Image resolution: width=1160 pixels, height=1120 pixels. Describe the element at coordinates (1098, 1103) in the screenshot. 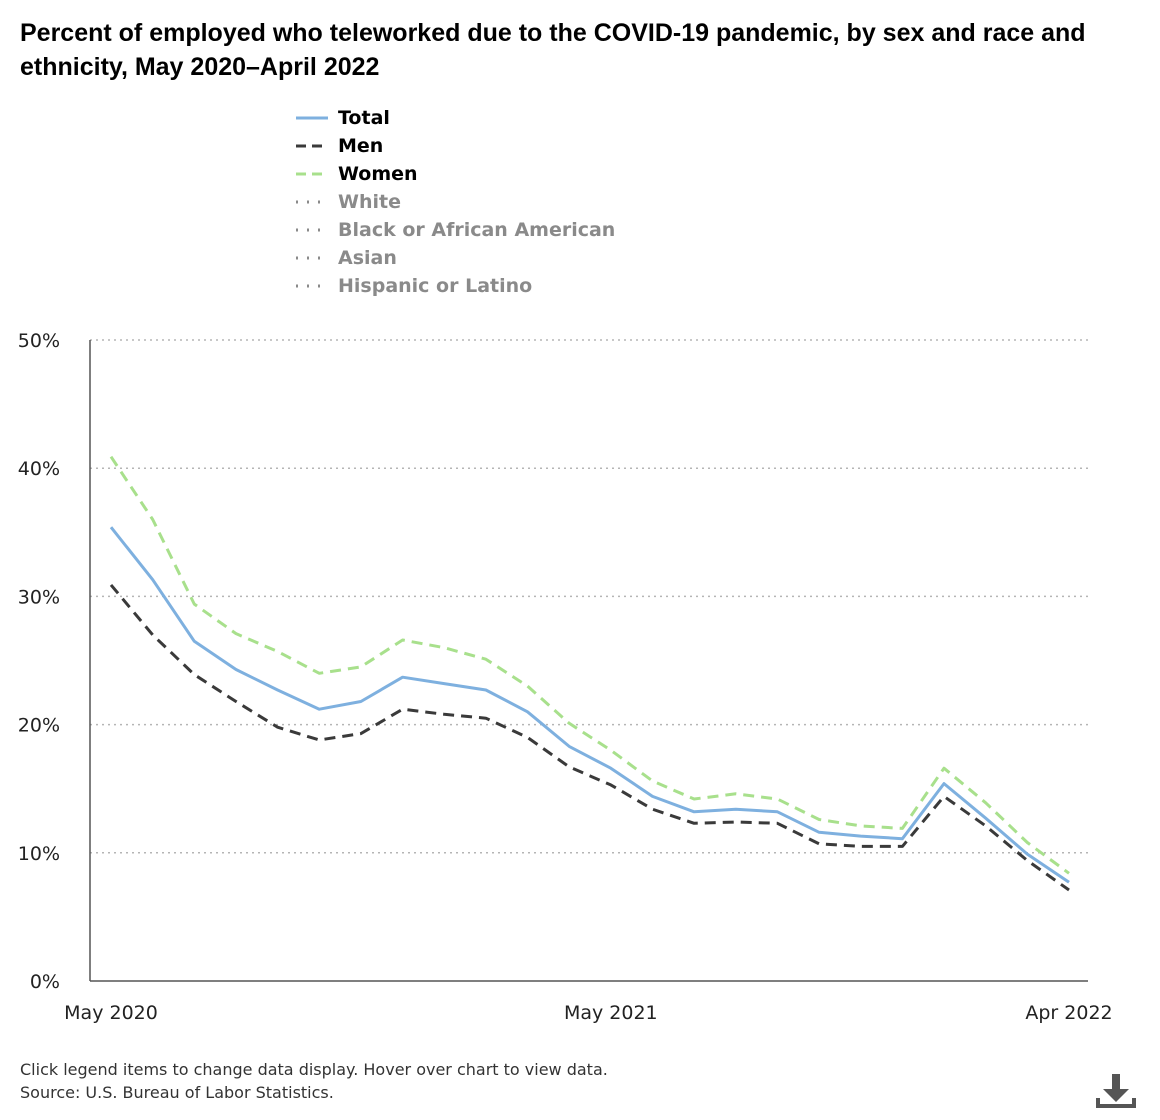

I see `download-tray-left` at that location.